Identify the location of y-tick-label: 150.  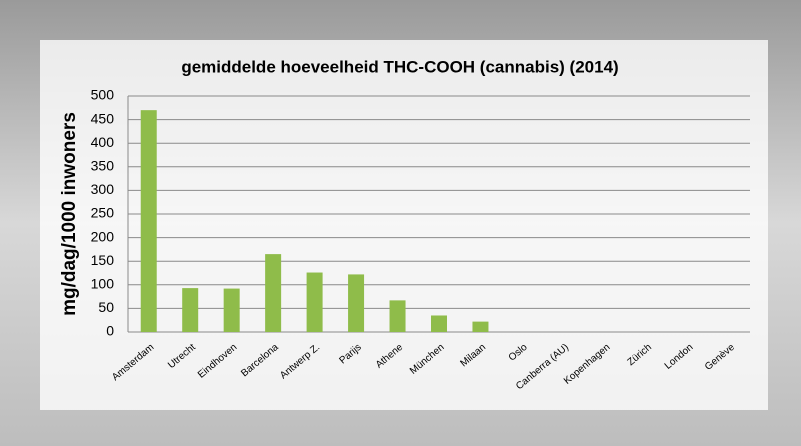
(103, 260).